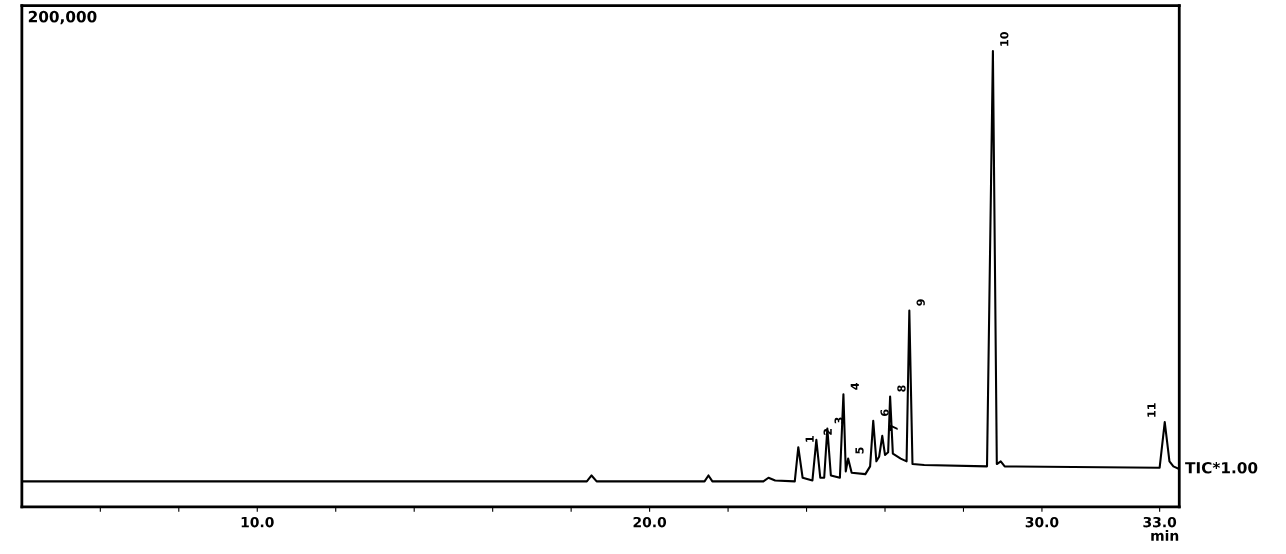 The image size is (1286, 554). Describe the element at coordinates (901, 388) in the screenshot. I see `annotation: 8` at that location.